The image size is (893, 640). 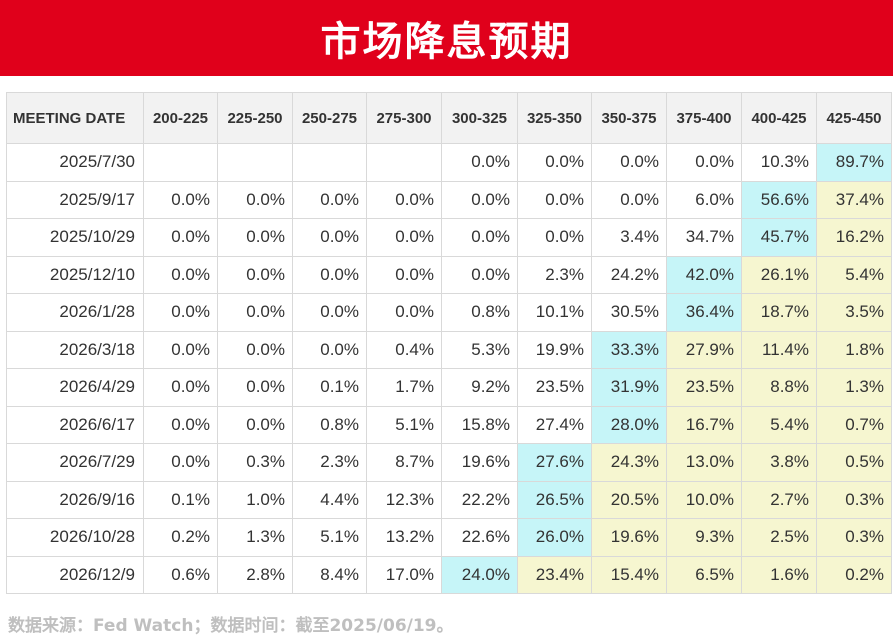 I want to click on probability-cell: 24.2%, so click(x=629, y=274).